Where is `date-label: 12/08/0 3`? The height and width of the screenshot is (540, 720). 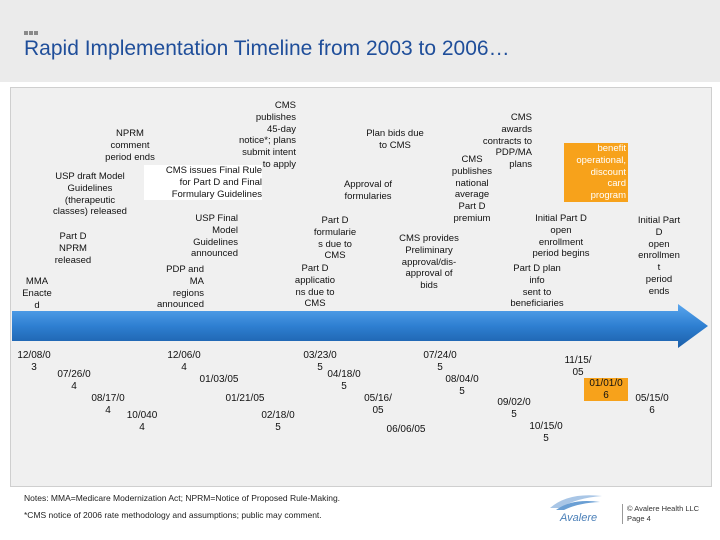 date-label: 12/08/0 3 is located at coordinates (34, 361).